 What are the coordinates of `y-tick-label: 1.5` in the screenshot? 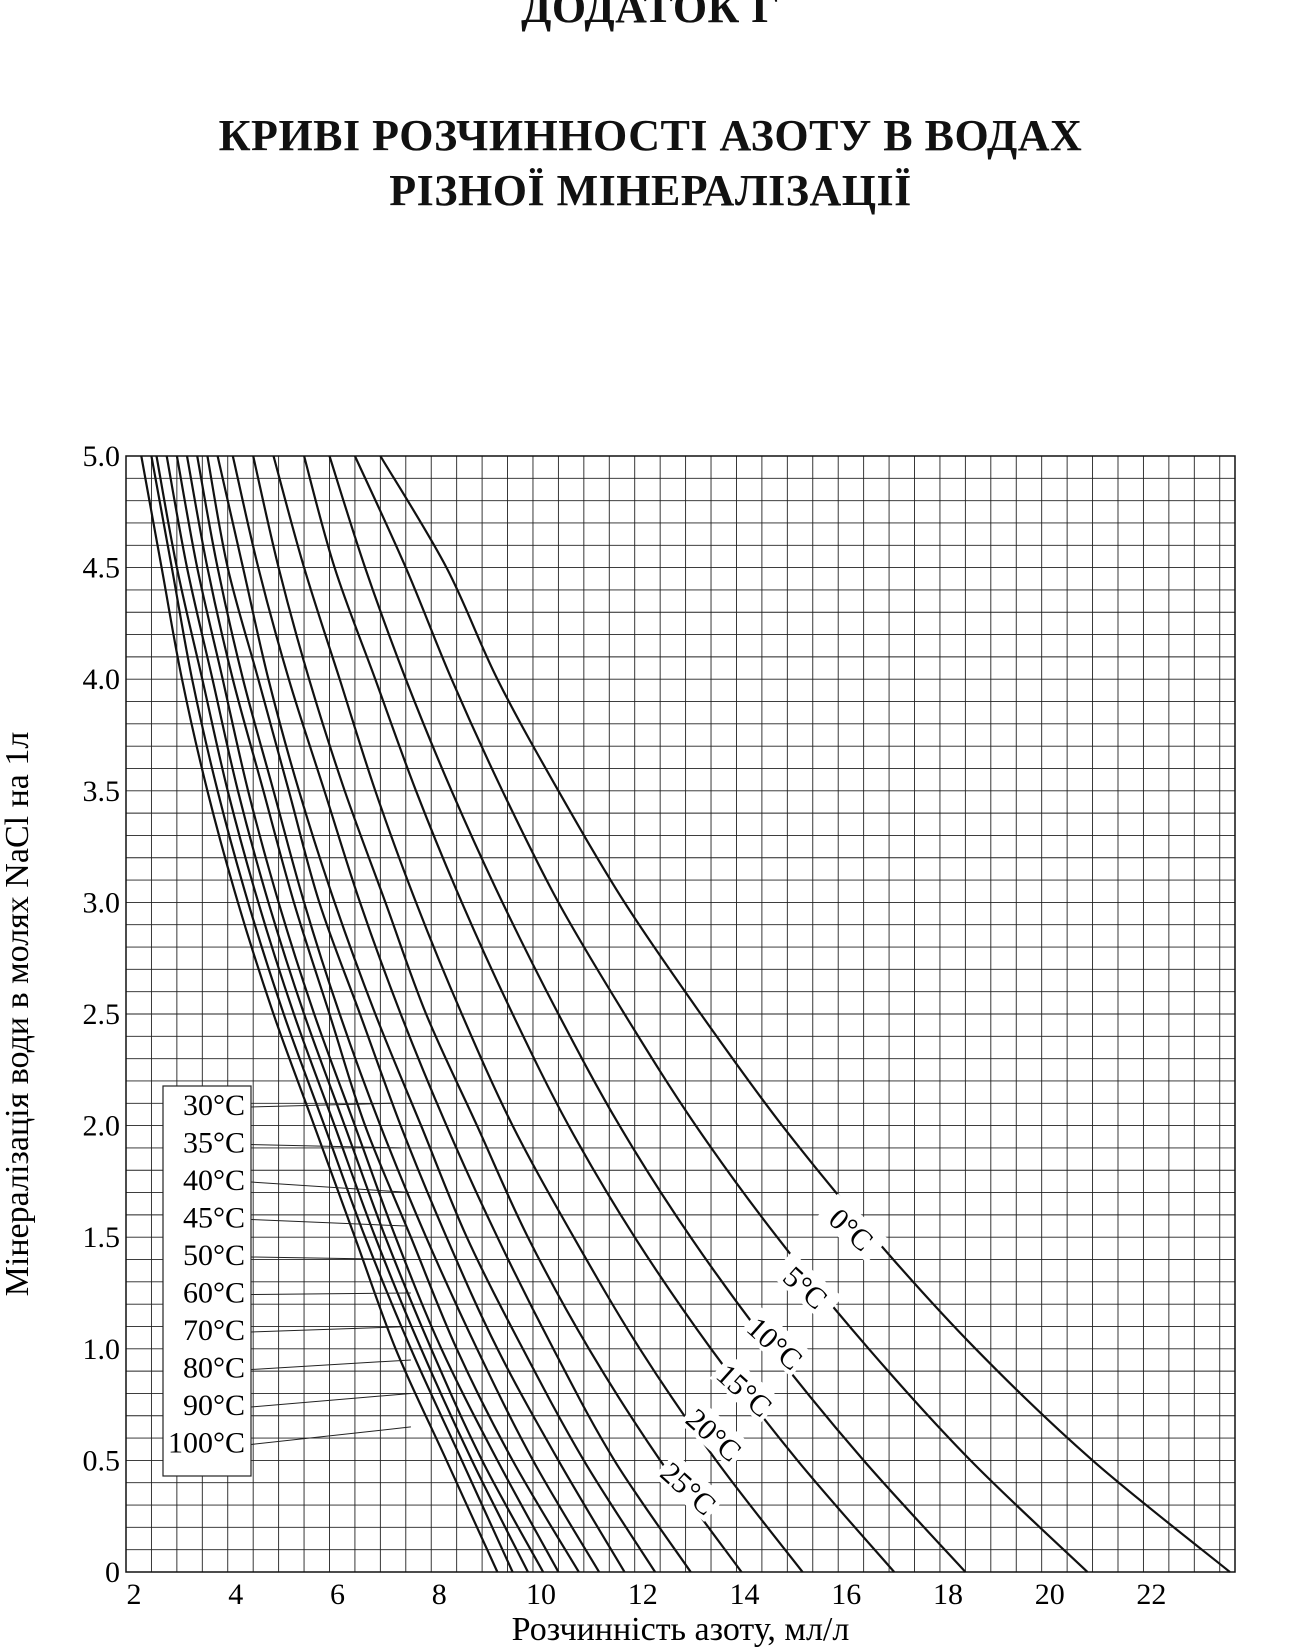 It's located at (102, 1237).